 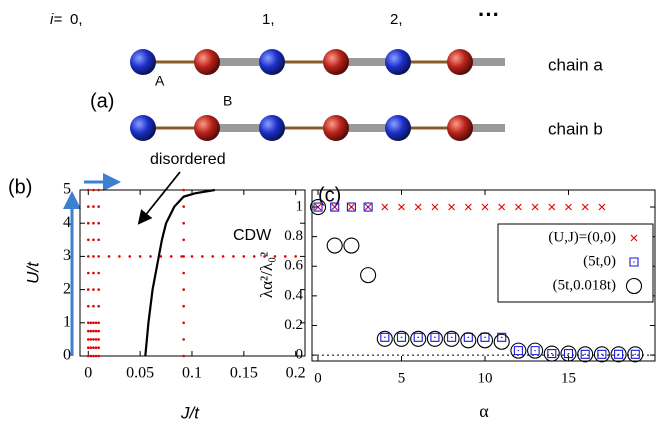 What do you see at coordinates (293, 236) in the screenshot?
I see `y-tick-label: 0.8` at bounding box center [293, 236].